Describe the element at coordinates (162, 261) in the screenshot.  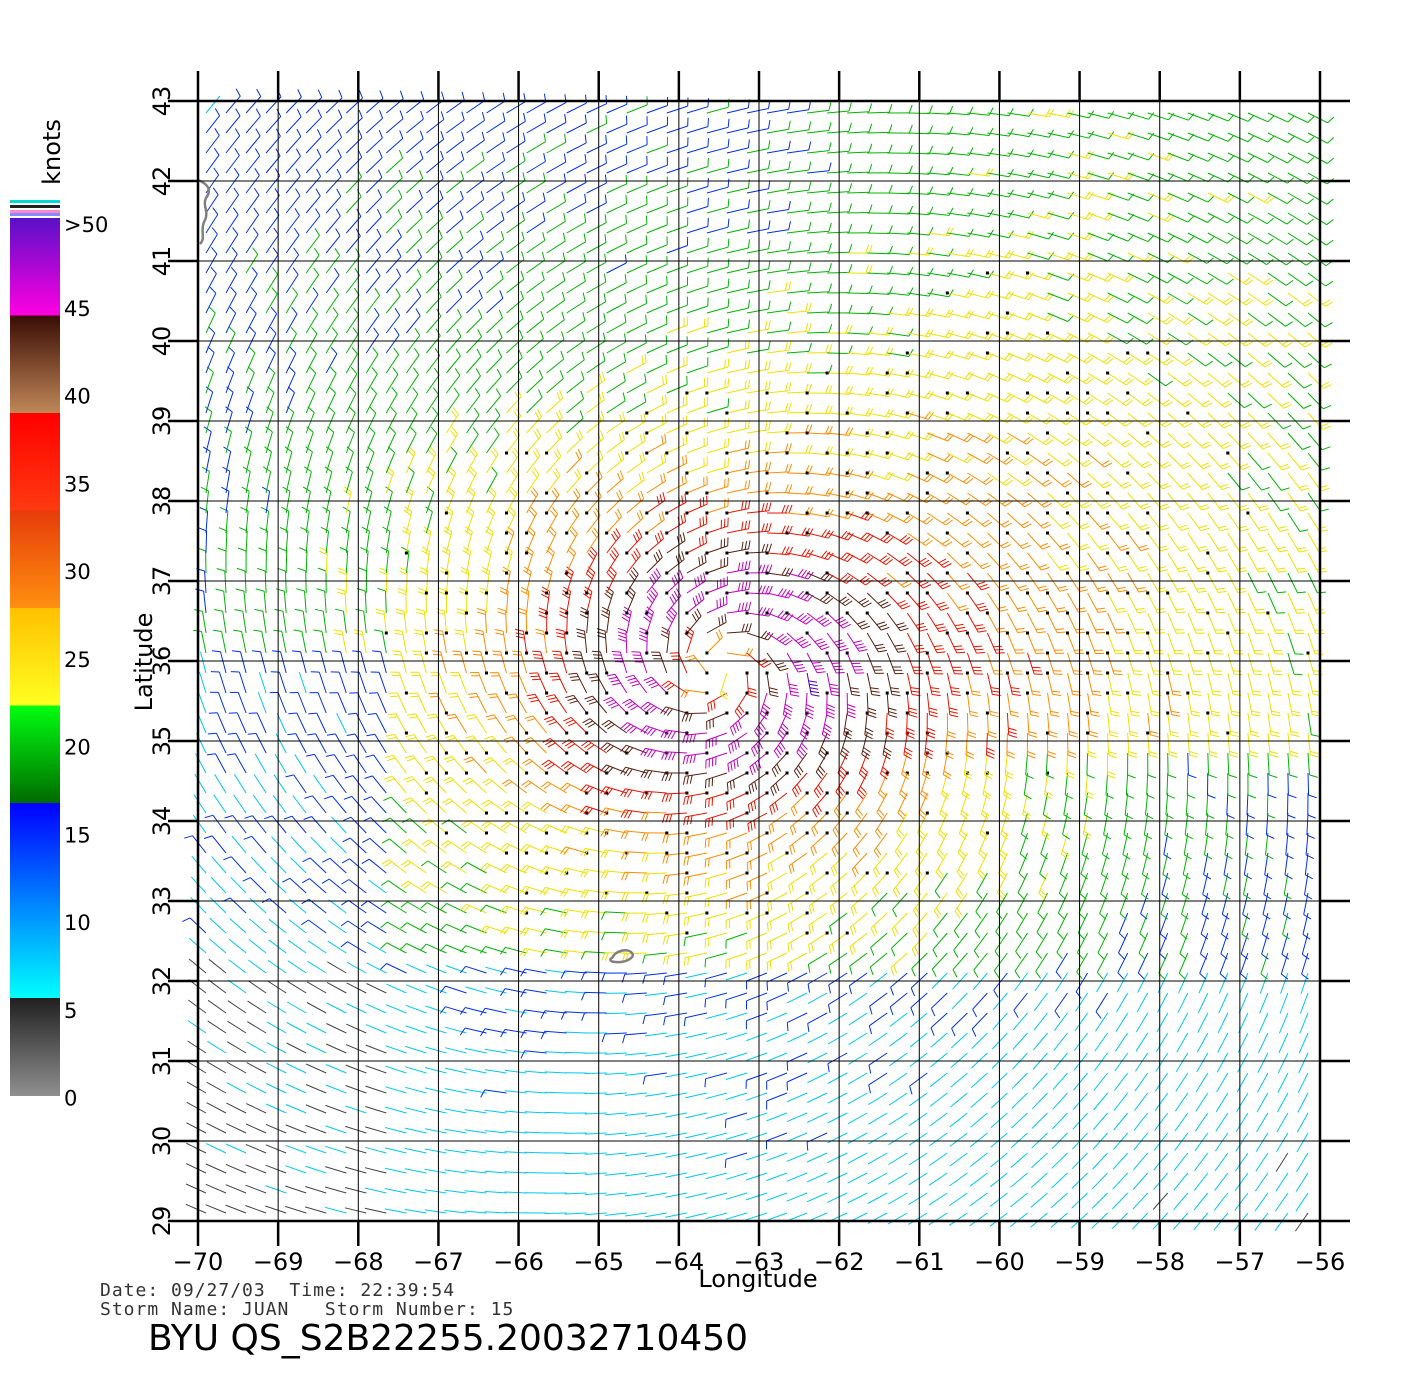
I see `lat-tick-label: 41` at that location.